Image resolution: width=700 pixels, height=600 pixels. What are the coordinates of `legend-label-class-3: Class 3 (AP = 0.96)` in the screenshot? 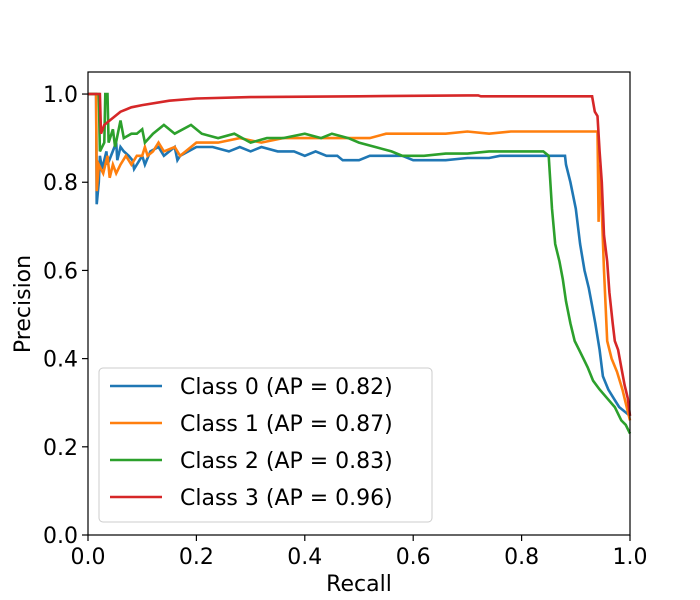 It's located at (286, 498).